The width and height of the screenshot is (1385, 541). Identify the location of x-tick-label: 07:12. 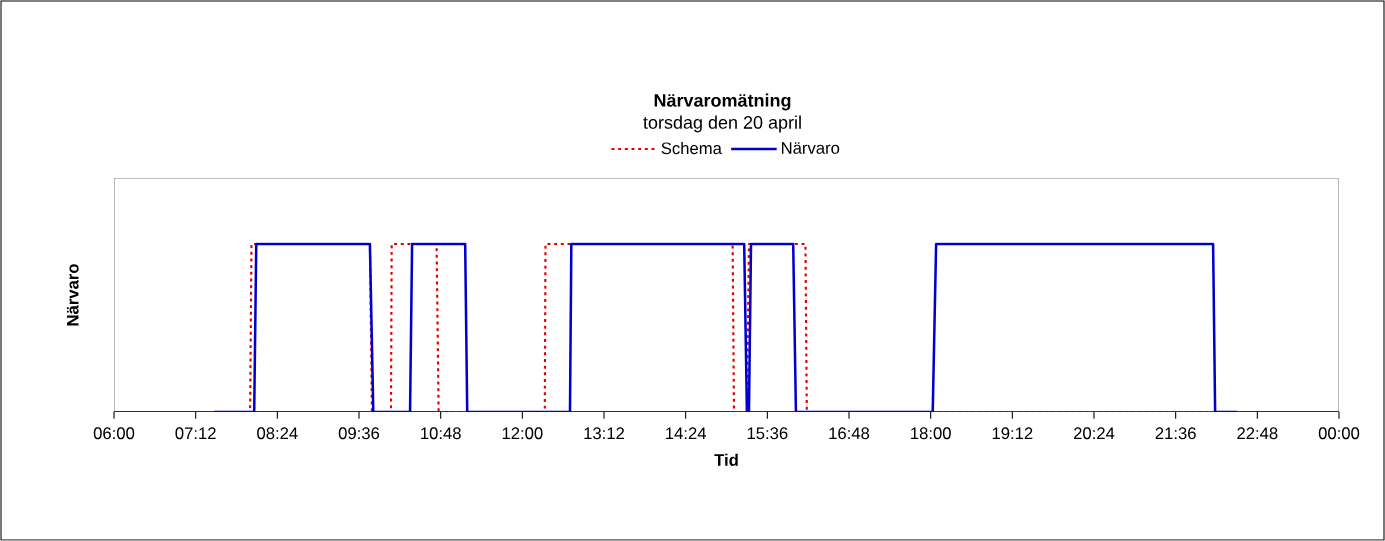
(195, 433).